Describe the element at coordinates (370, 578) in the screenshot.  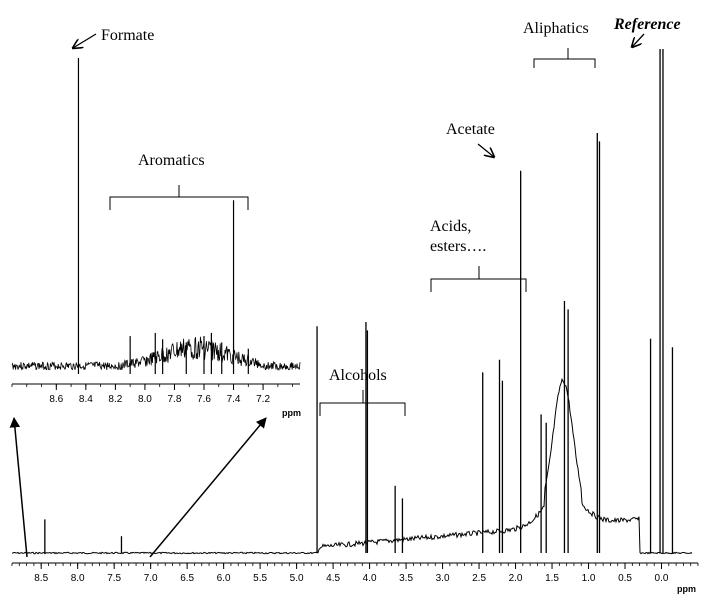
I see `main-tick-label: 4.0` at that location.